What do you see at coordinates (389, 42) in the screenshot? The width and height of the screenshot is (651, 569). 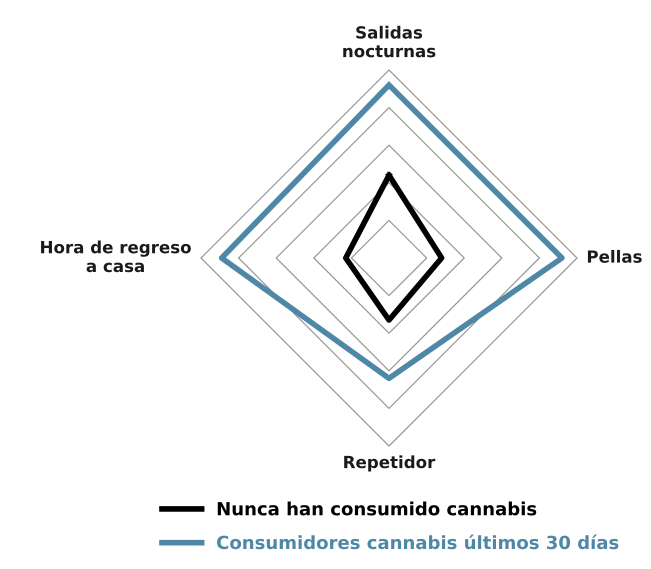 I see `spoke-label: Salidas nocturnas` at bounding box center [389, 42].